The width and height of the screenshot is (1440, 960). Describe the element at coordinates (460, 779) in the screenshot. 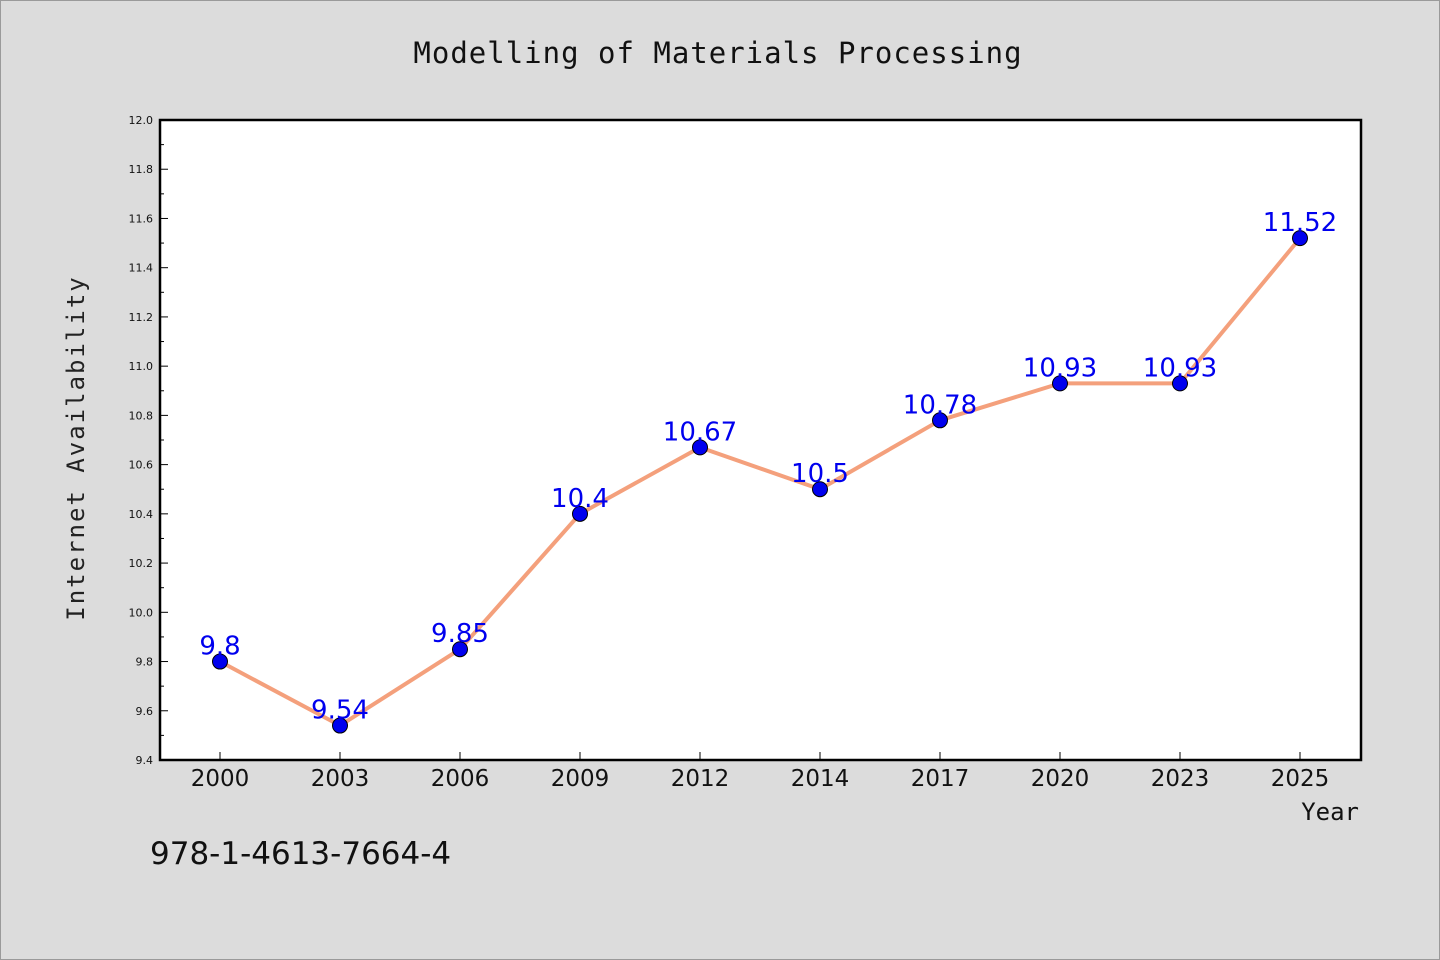

I see `x-tick-label: 2006` at that location.